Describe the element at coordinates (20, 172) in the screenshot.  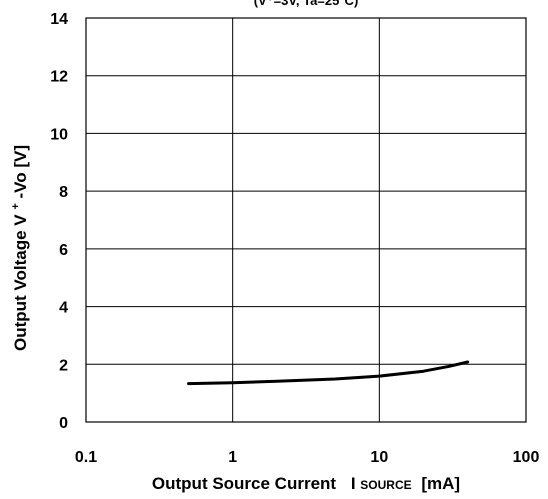
I see `y-axis-label-suffix: -Vo [V]` at that location.